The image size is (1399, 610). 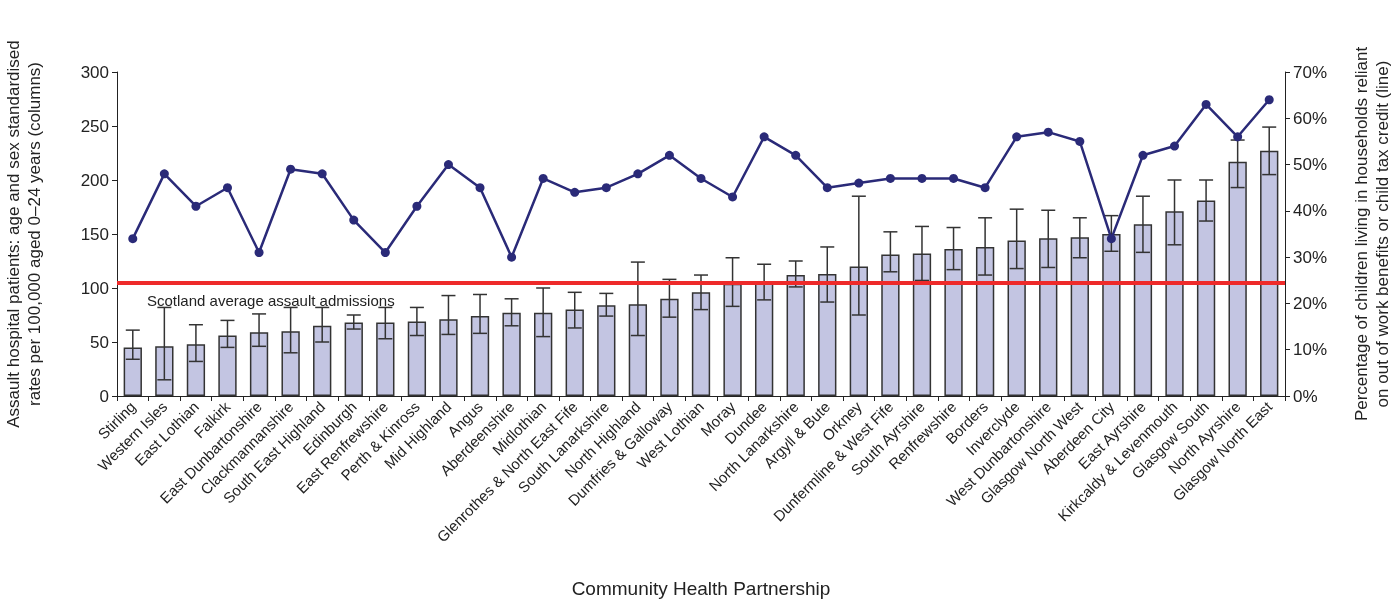 I want to click on y-tick-label: 150, so click(x=94, y=234).